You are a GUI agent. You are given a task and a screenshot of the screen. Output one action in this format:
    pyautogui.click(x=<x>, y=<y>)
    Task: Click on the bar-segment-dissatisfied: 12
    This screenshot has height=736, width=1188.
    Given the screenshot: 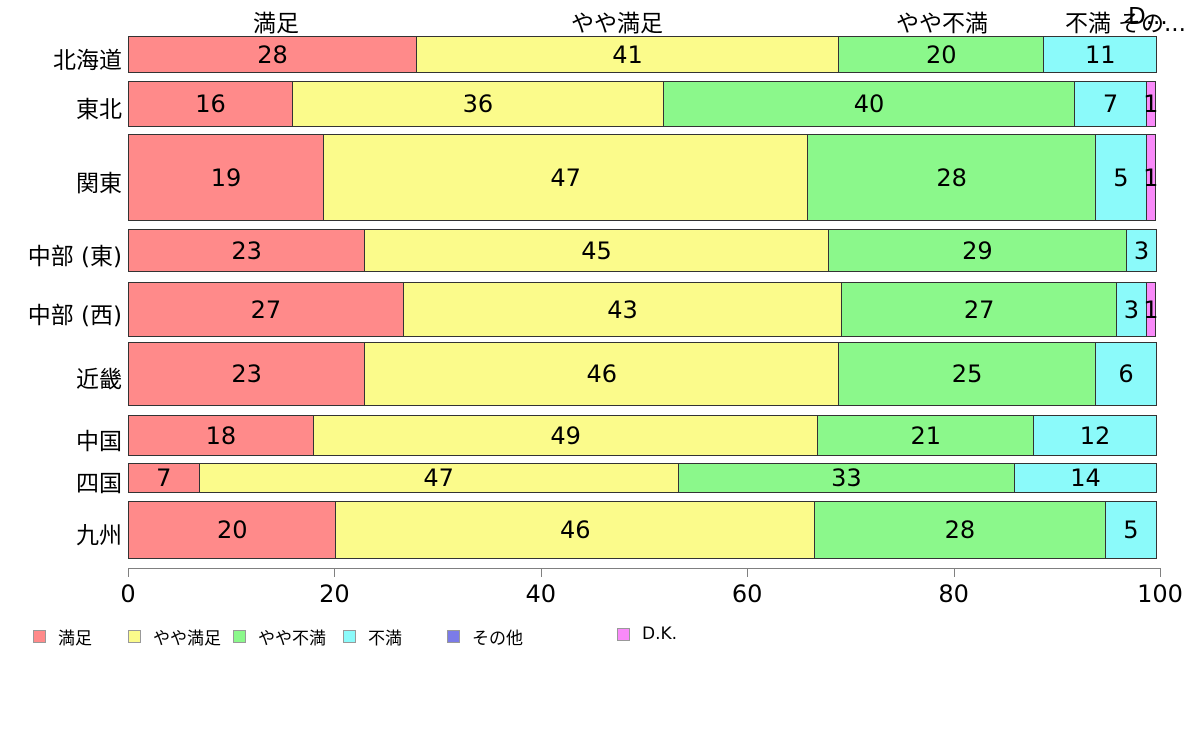 What is the action you would take?
    pyautogui.click(x=1095, y=435)
    